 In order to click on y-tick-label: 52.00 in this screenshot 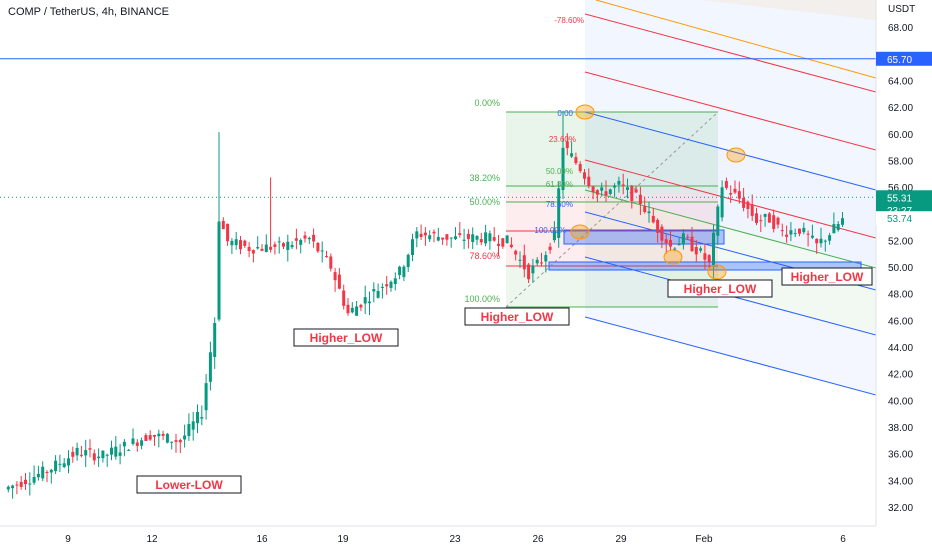, I will do `click(900, 241)`.